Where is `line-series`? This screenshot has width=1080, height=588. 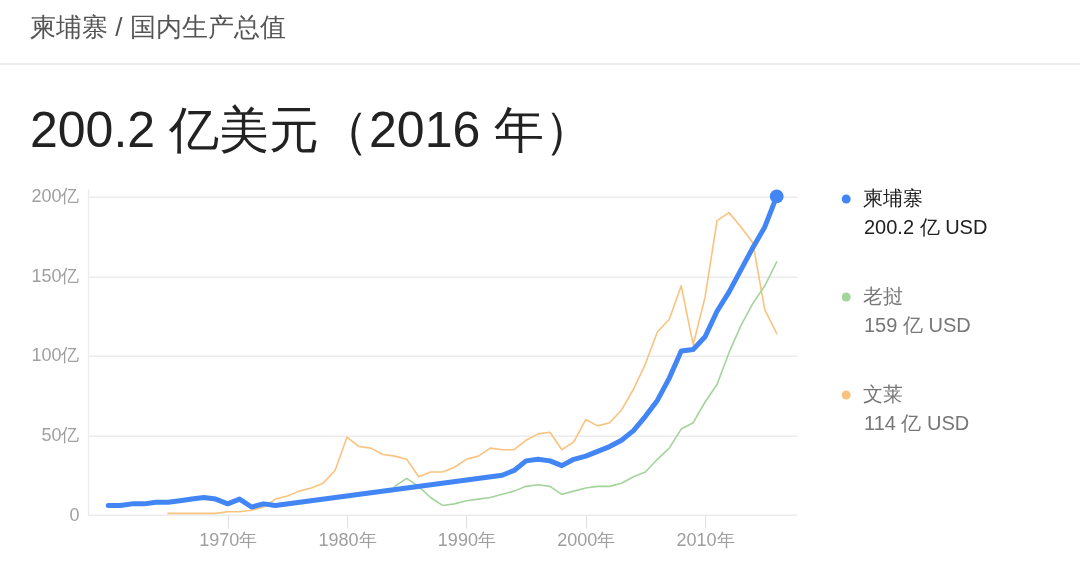
line-series is located at coordinates (585, 384).